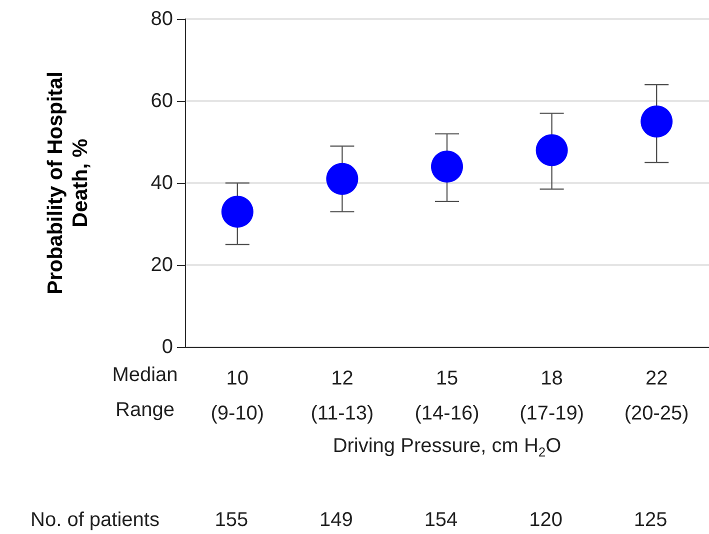  I want to click on y-tick-label: 40, so click(161, 183).